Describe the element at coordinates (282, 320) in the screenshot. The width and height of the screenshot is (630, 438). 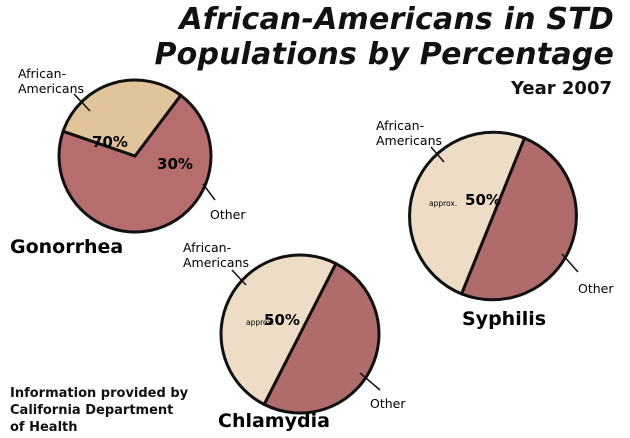
I see `value-label-chlamydia-african-americans: 50%` at that location.